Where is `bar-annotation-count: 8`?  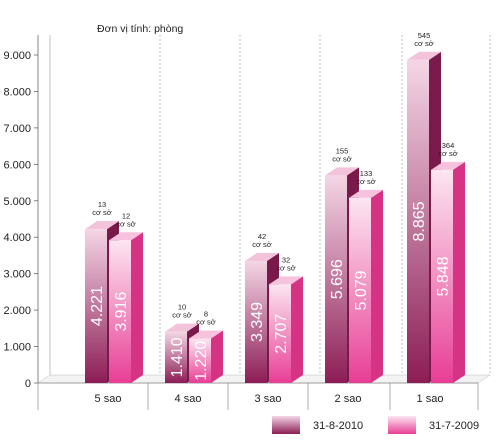
bar-annotation-count: 8 is located at coordinates (206, 314).